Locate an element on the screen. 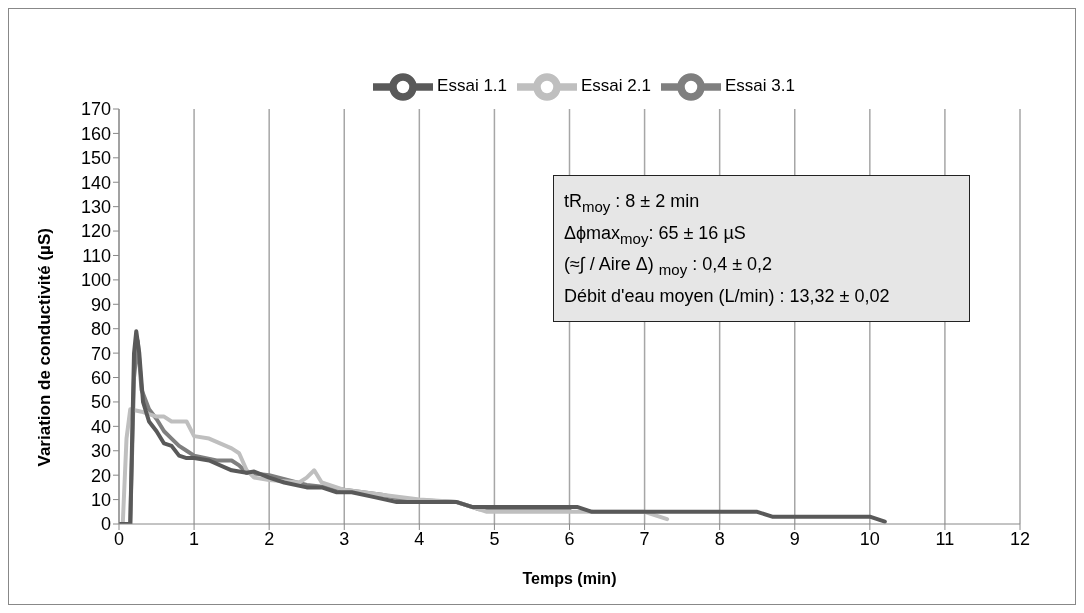 Image resolution: width=1084 pixels, height=613 pixels. x-tick-label: 0 is located at coordinates (119, 538).